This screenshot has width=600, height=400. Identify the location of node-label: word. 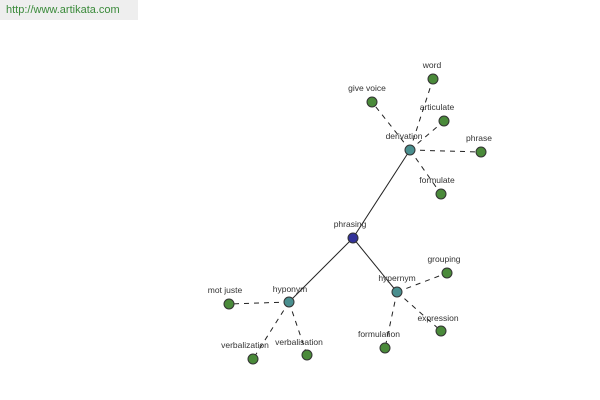
(432, 65).